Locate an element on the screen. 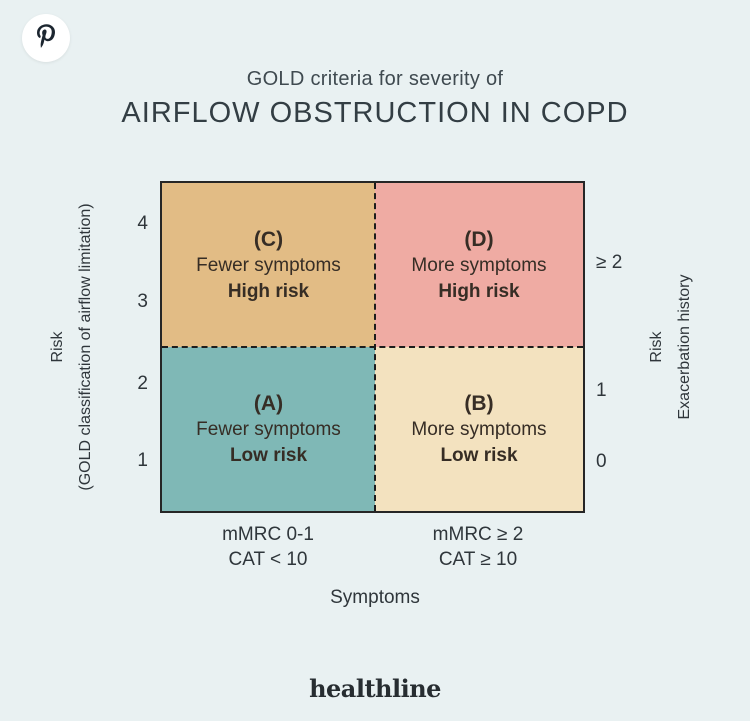  quadrant-b-symptoms: More symptoms is located at coordinates (479, 429).